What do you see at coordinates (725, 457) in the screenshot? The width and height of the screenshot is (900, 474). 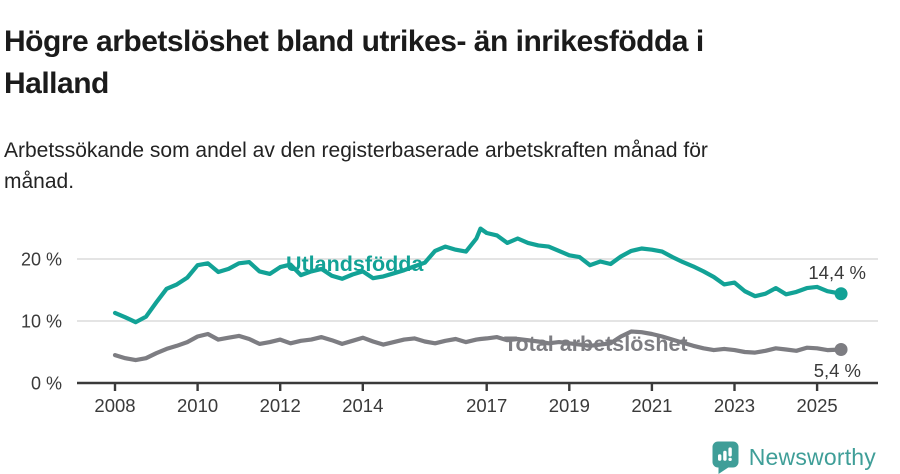 I see `newsworthy-logo-icon` at bounding box center [725, 457].